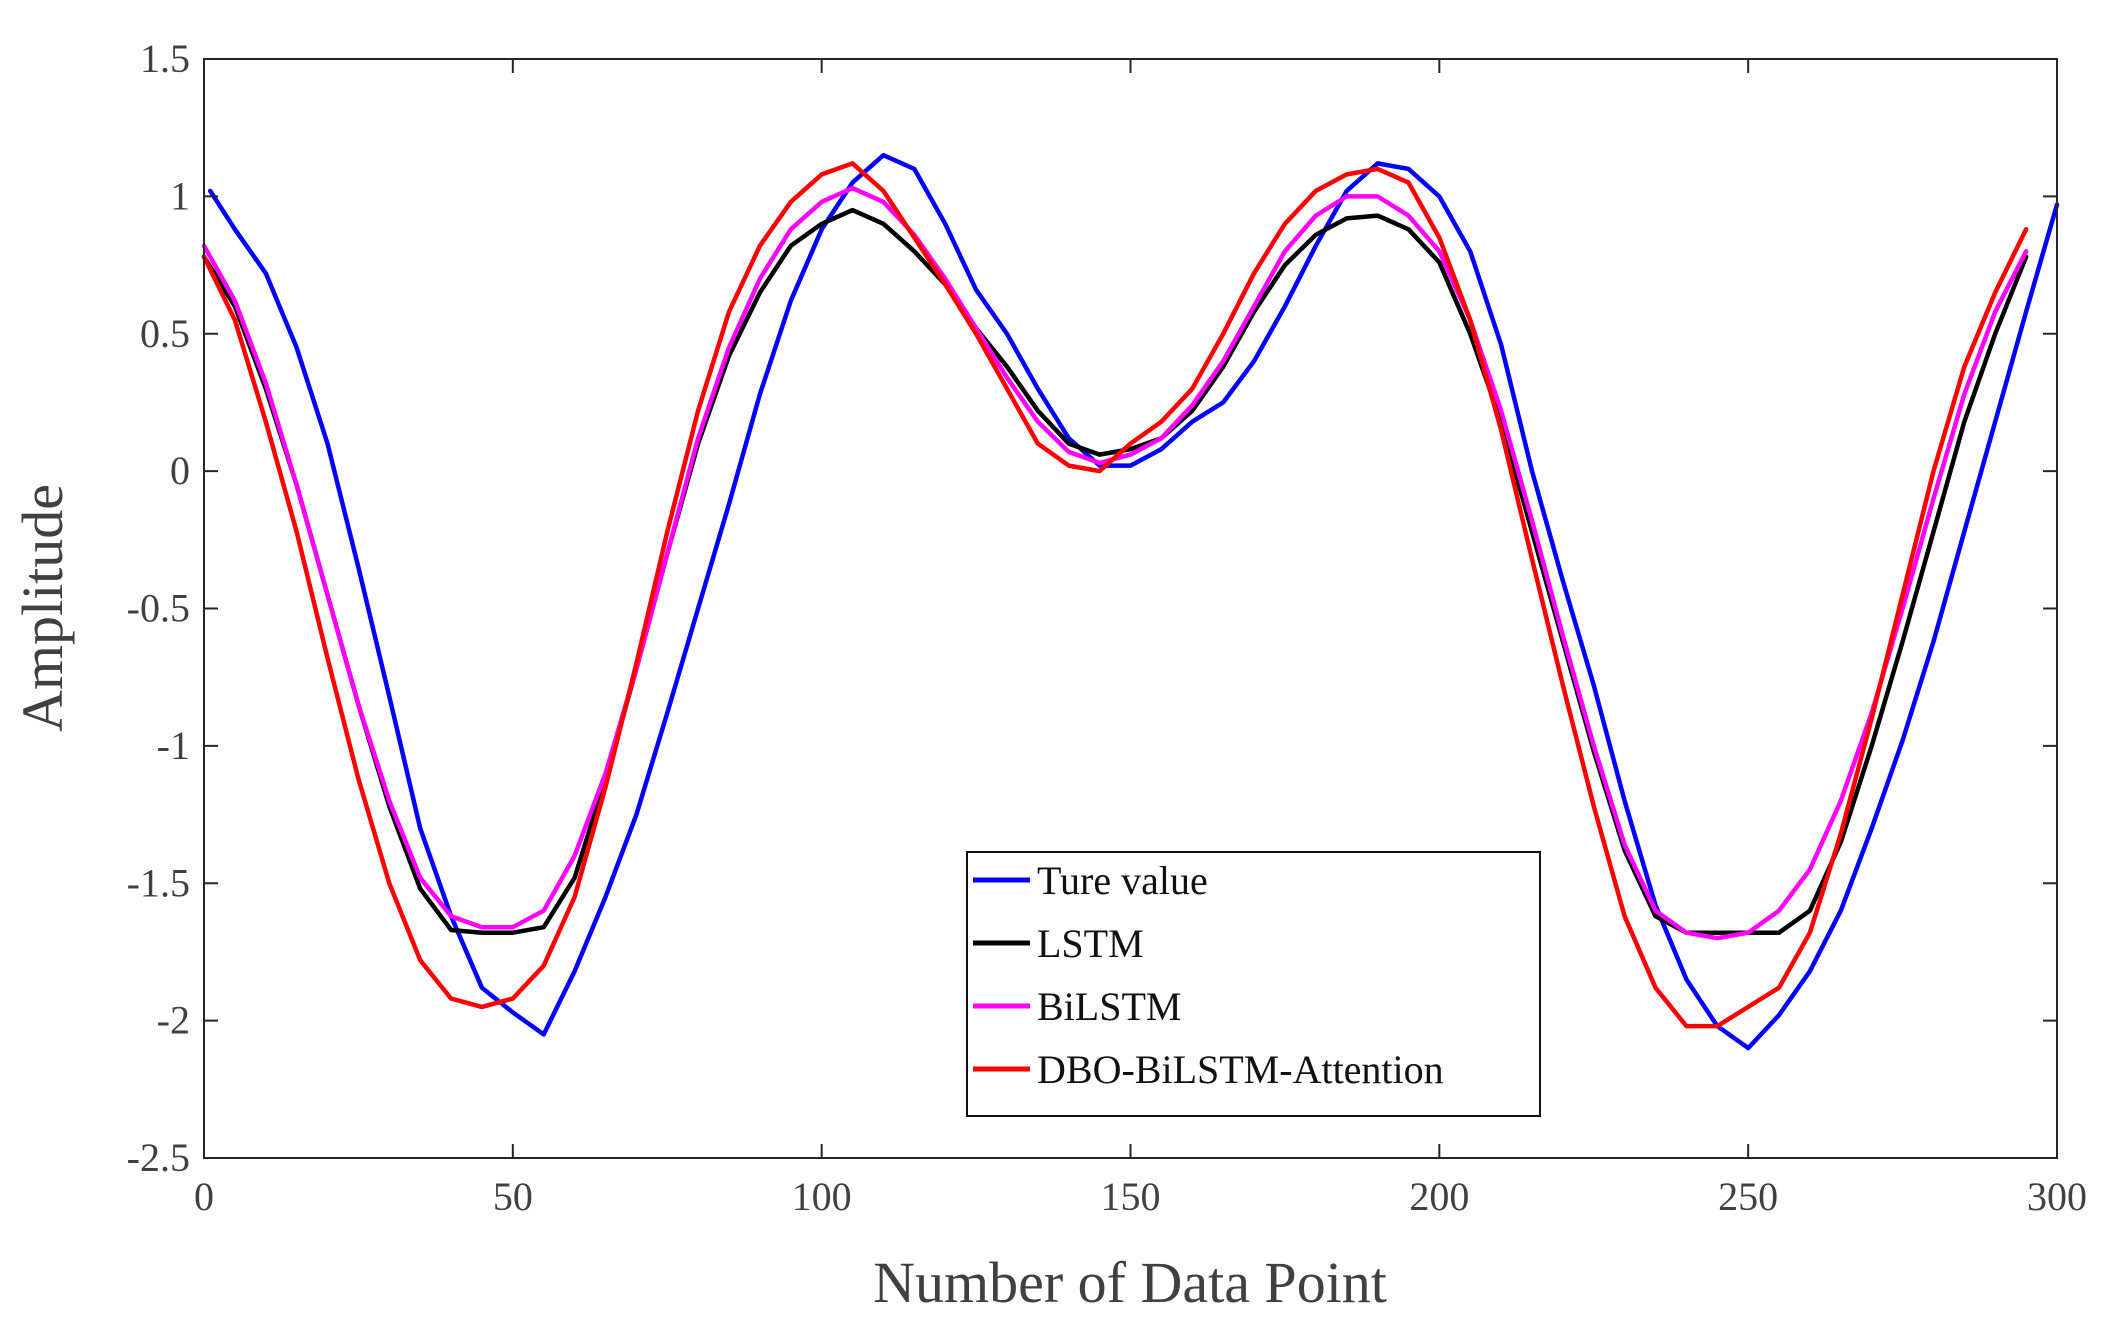  What do you see at coordinates (204, 1196) in the screenshot?
I see `x-tick-label: 0` at bounding box center [204, 1196].